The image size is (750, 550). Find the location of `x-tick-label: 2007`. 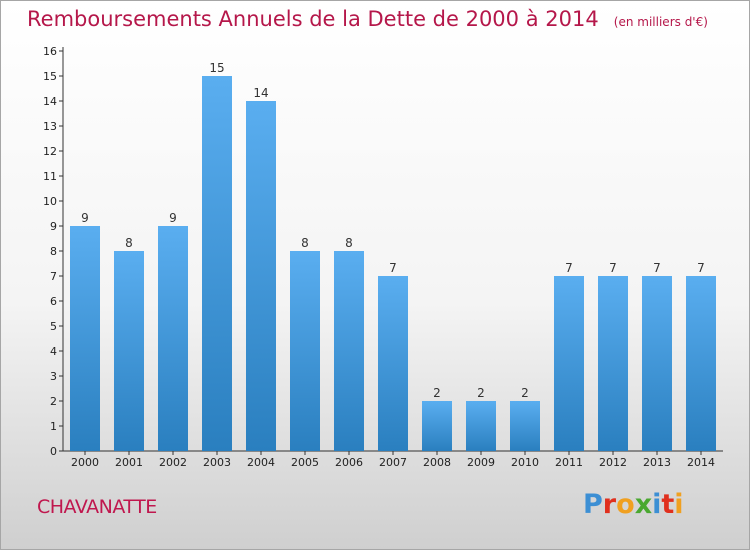

x-tick-label: 2007 is located at coordinates (393, 462).